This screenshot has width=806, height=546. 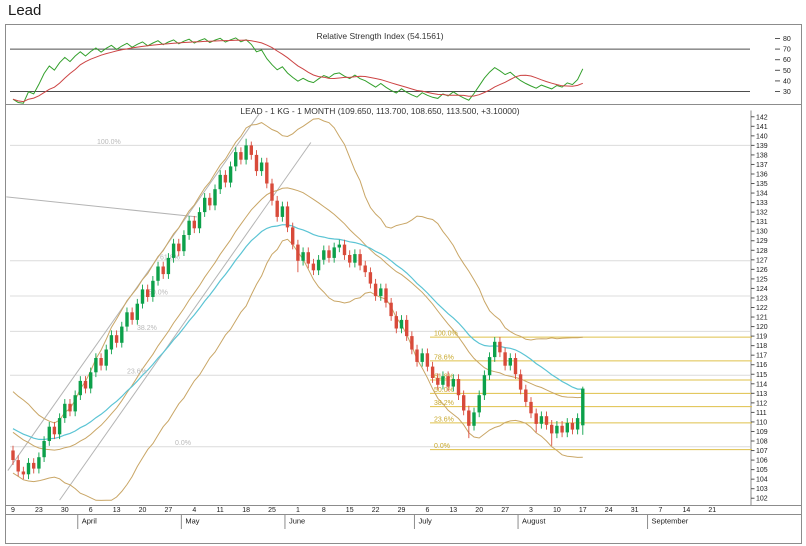 What do you see at coordinates (324, 510) in the screenshot?
I see `week-label: 8` at bounding box center [324, 510].